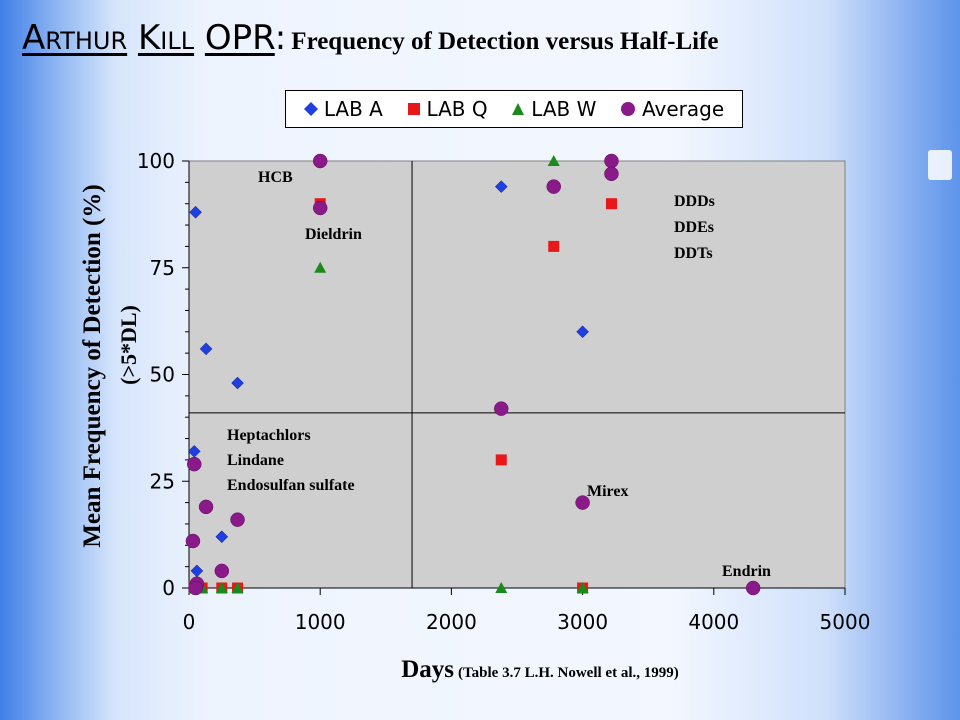 Image resolution: width=960 pixels, height=720 pixels. Describe the element at coordinates (413, 109) in the screenshot. I see `square-icon` at that location.